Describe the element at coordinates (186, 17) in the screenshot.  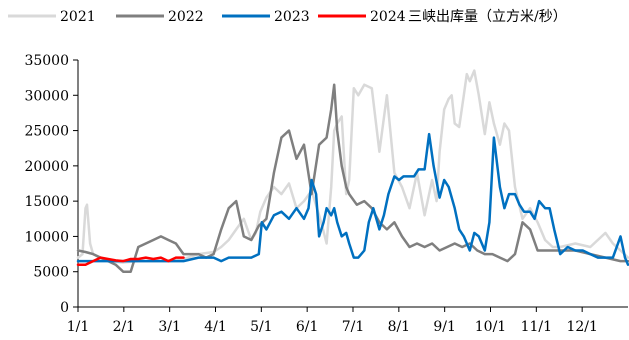
I see `legend-label-2022: 2022` at that location.